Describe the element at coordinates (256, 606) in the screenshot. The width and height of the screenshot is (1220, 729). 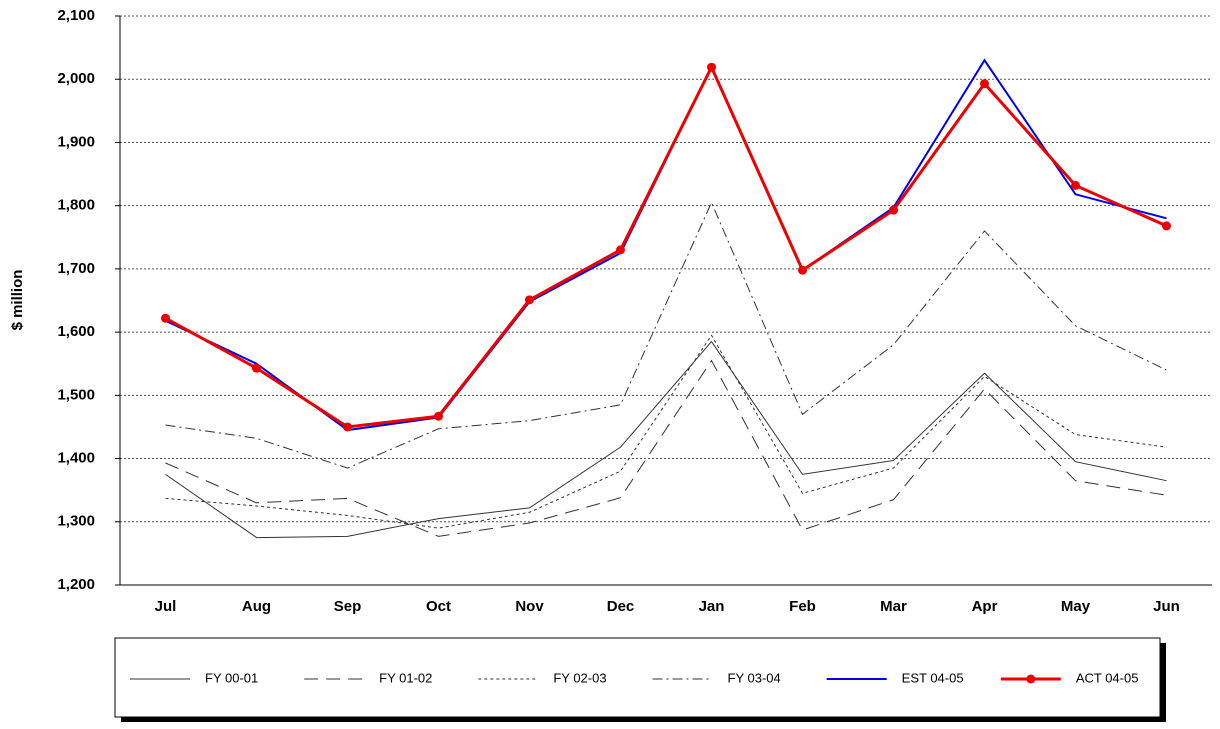
I see `x-tick-label: Aug` at that location.